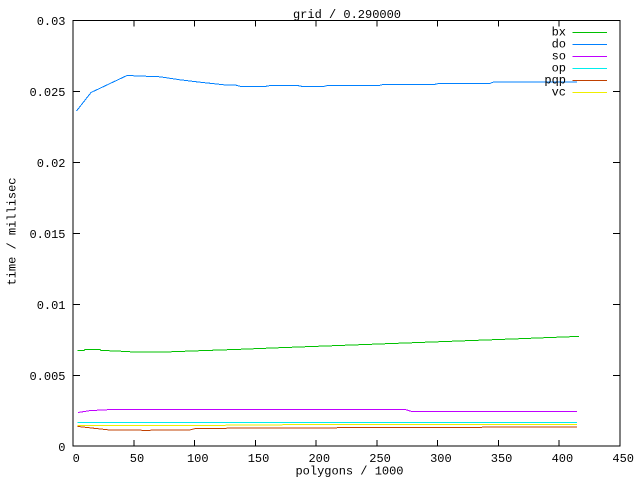  Describe the element at coordinates (51, 22) in the screenshot. I see `svg-text: 0.03` at that location.